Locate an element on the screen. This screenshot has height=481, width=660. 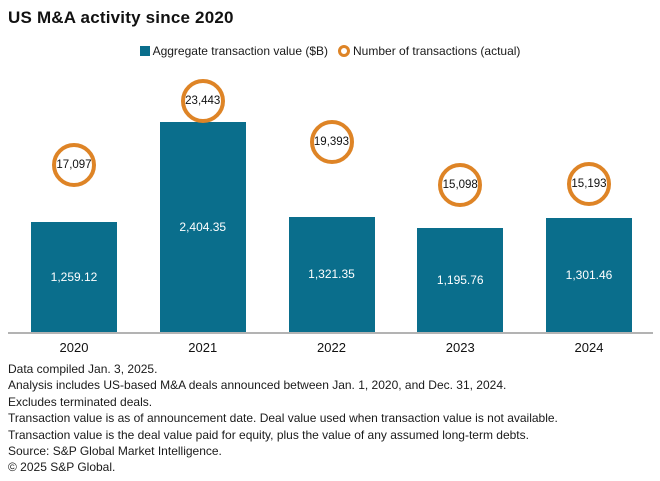
transactions-circle-2020: 17,097 is located at coordinates (74, 164).